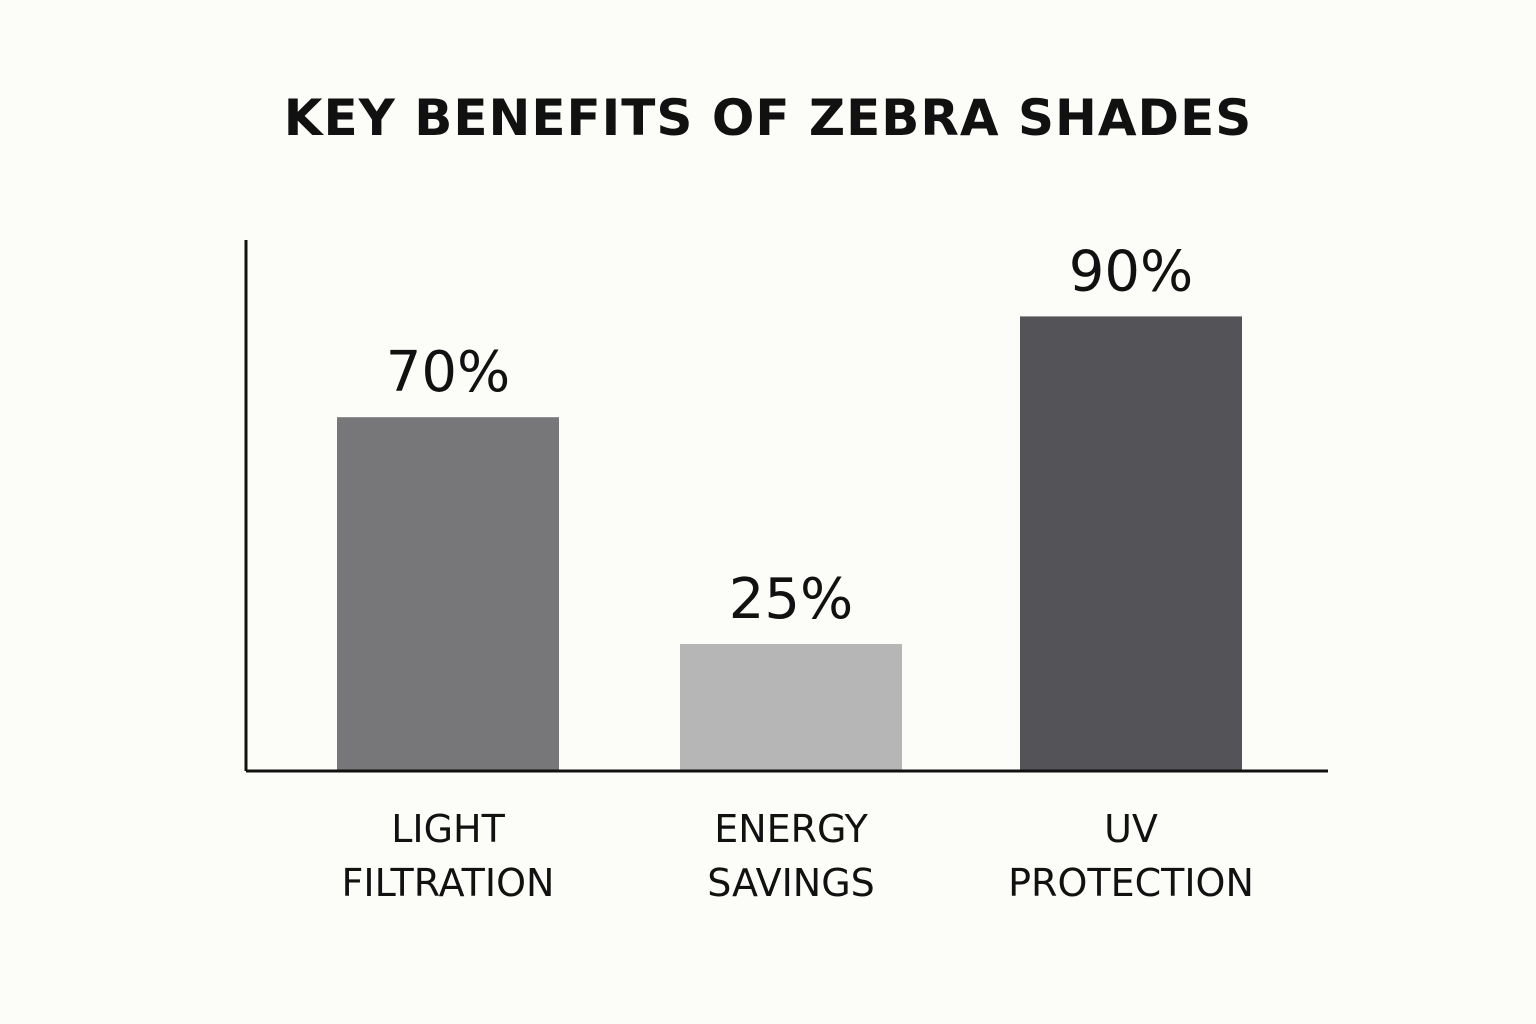 The width and height of the screenshot is (1536, 1024). I want to click on chart-title: KEY BENEFITS OF ZEBRA SHADES, so click(768, 118).